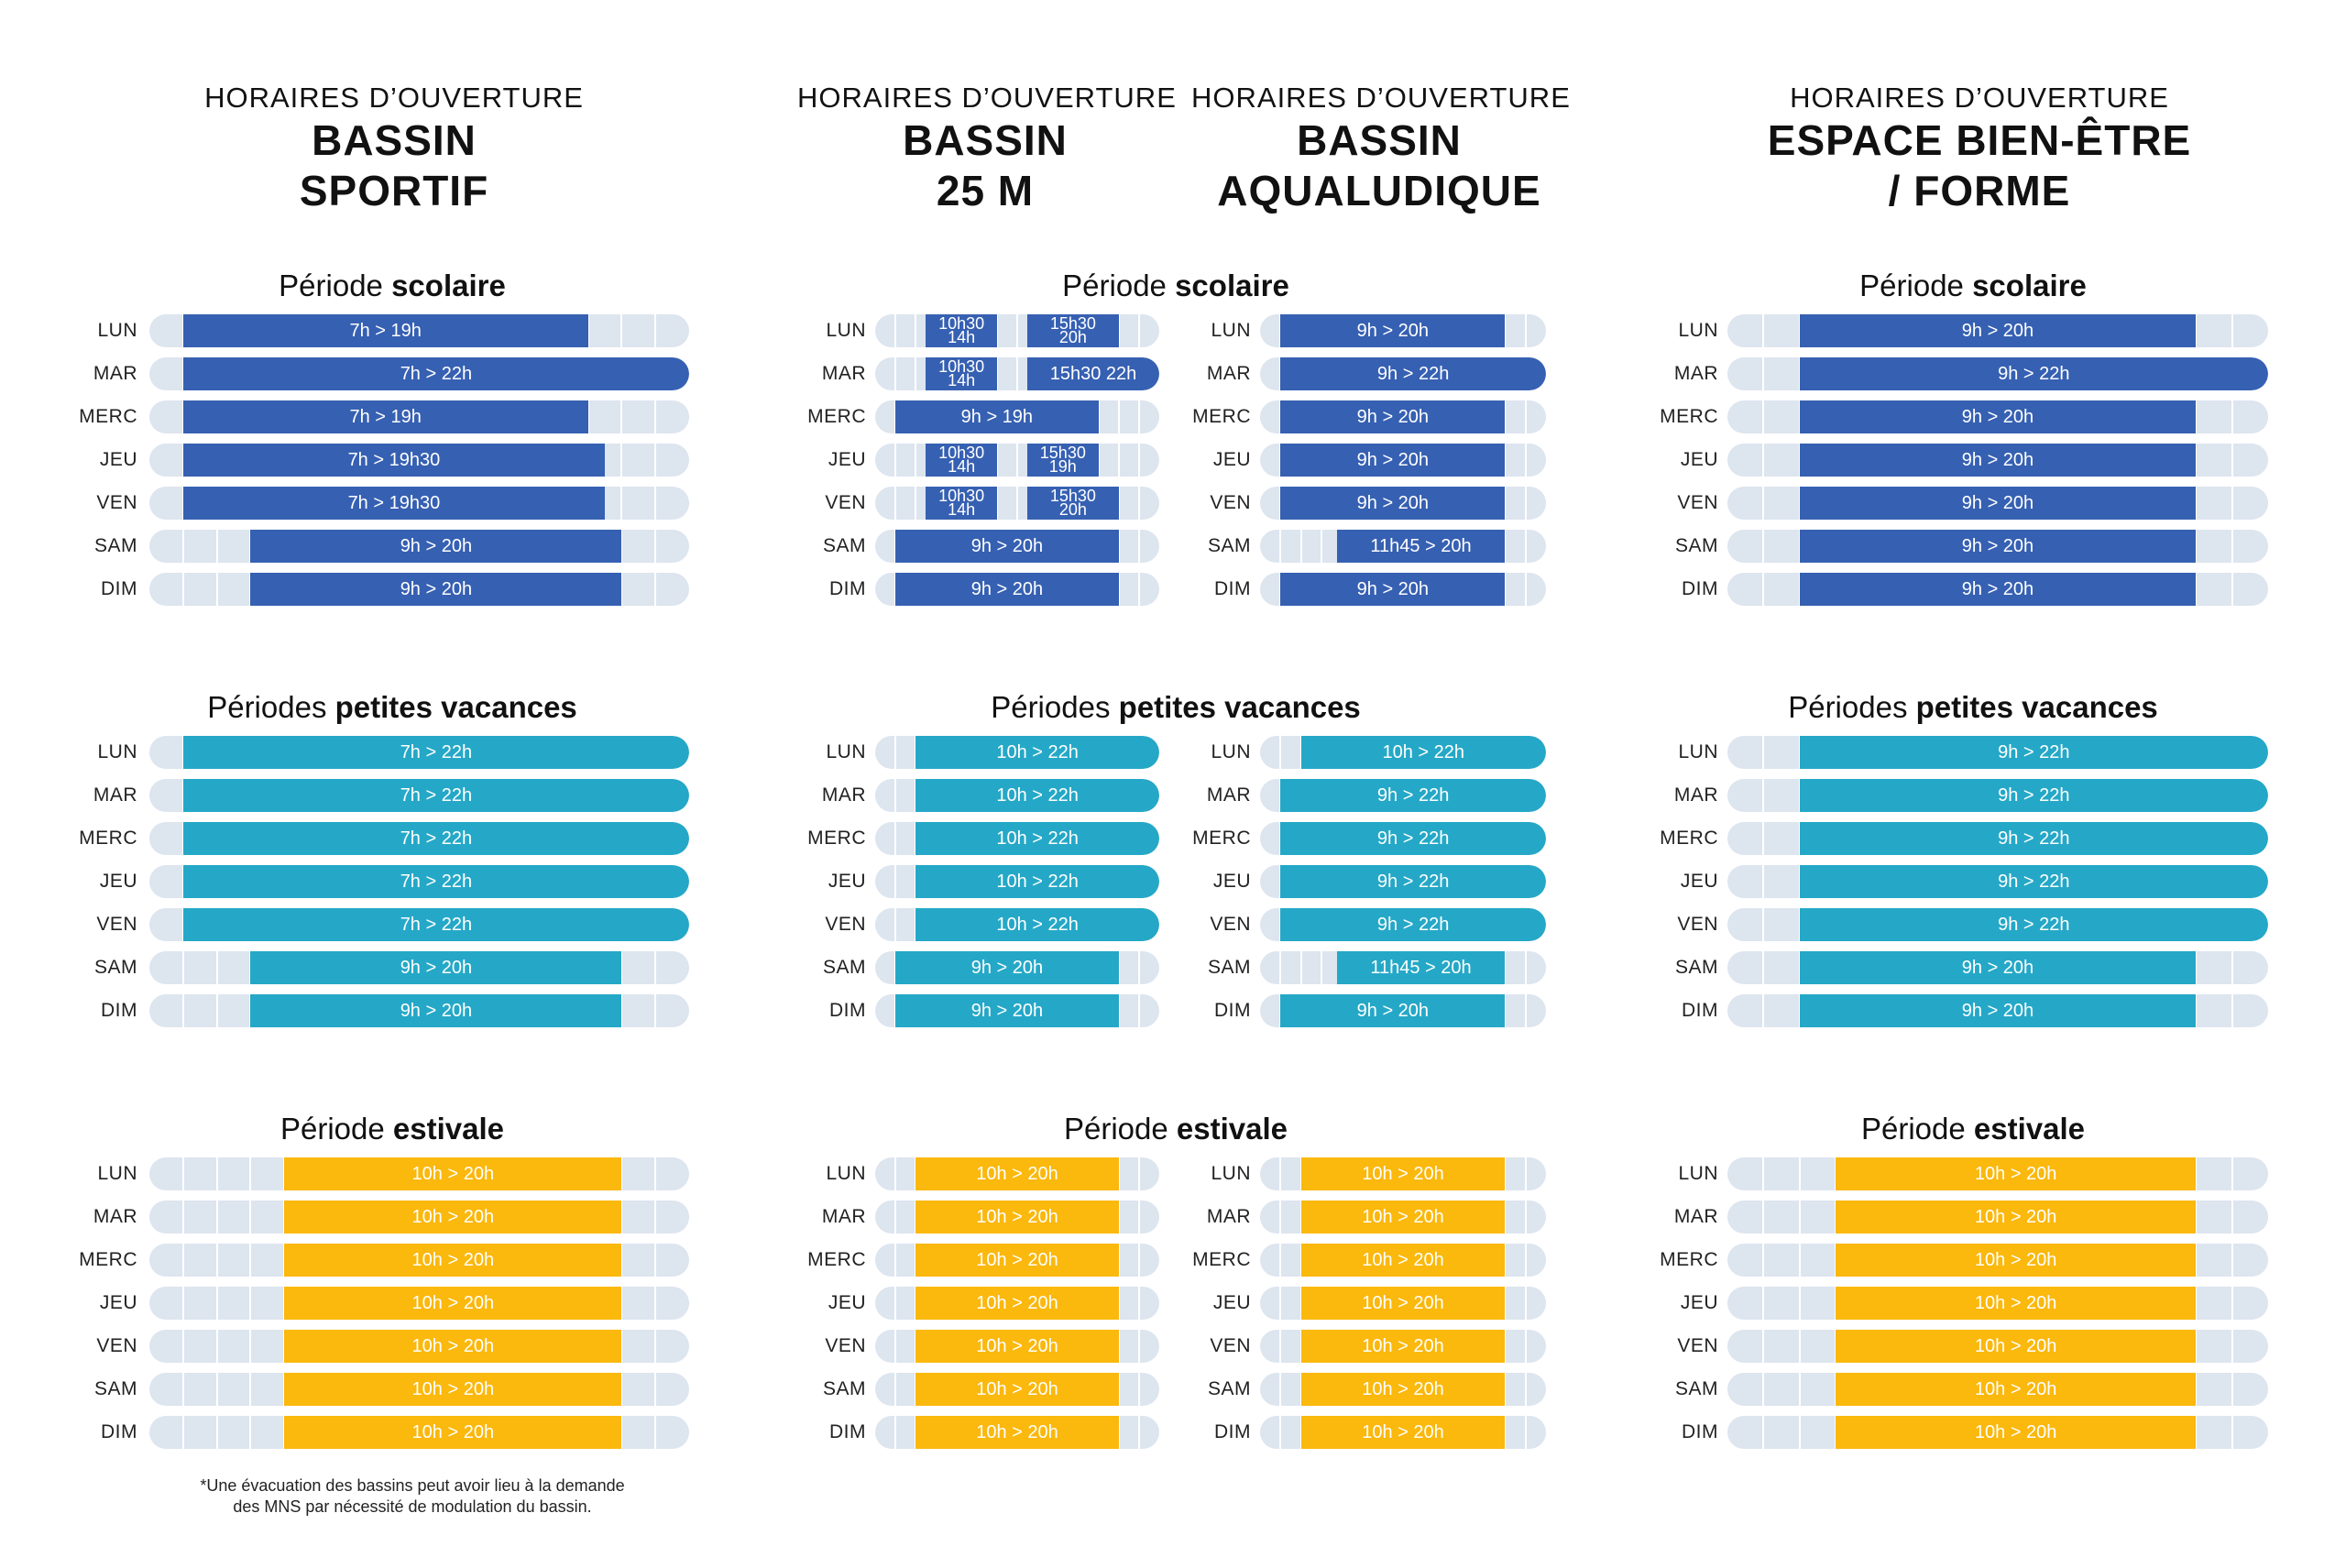 This screenshot has height=1568, width=2346. Describe the element at coordinates (1998, 546) in the screenshot. I see `time-bar: 9h > 20h` at that location.